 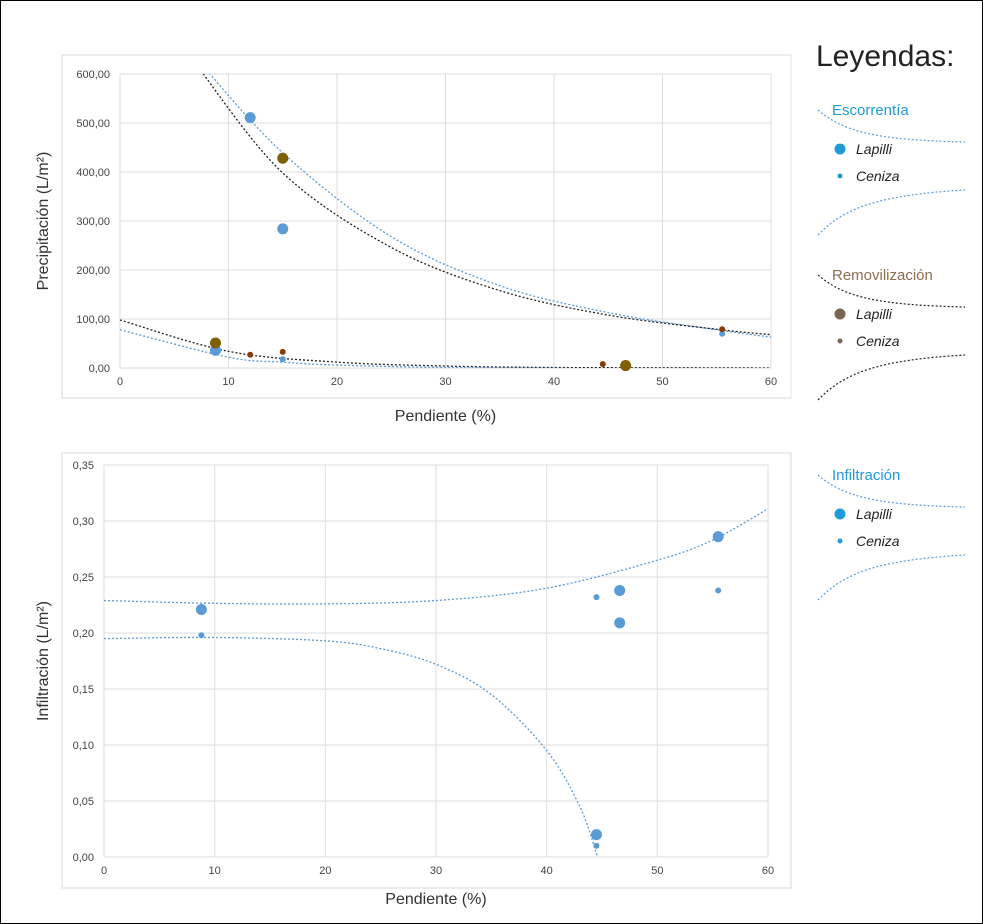 What do you see at coordinates (93, 271) in the screenshot?
I see `y-tick-label: 200,00` at bounding box center [93, 271].